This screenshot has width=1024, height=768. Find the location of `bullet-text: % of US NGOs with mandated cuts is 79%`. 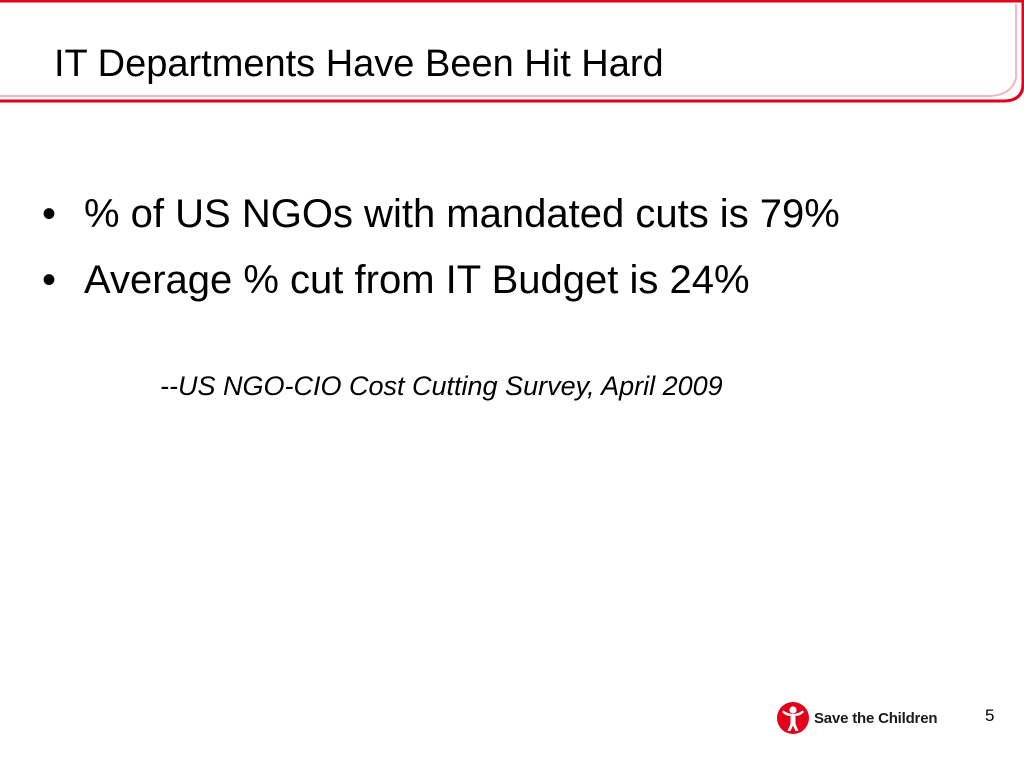

bullet-text: % of US NGOs with mandated cuts is 79% is located at coordinates (462, 214).